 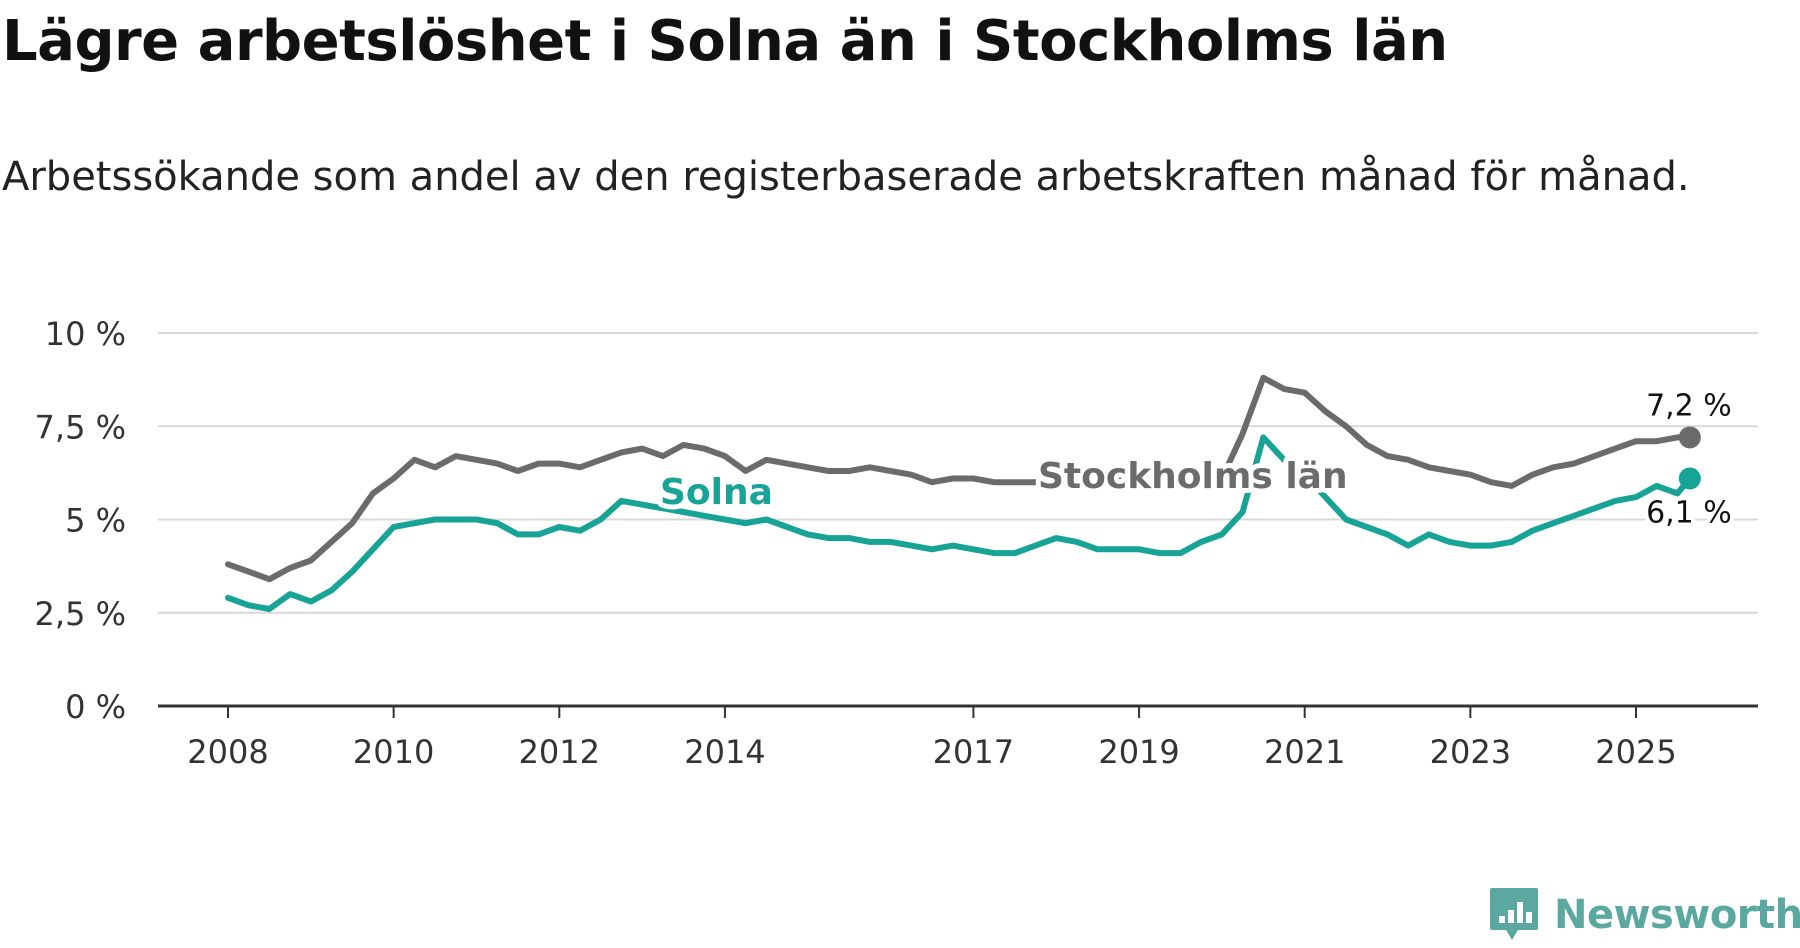 I want to click on x-tick-label: 2017, so click(x=973, y=752).